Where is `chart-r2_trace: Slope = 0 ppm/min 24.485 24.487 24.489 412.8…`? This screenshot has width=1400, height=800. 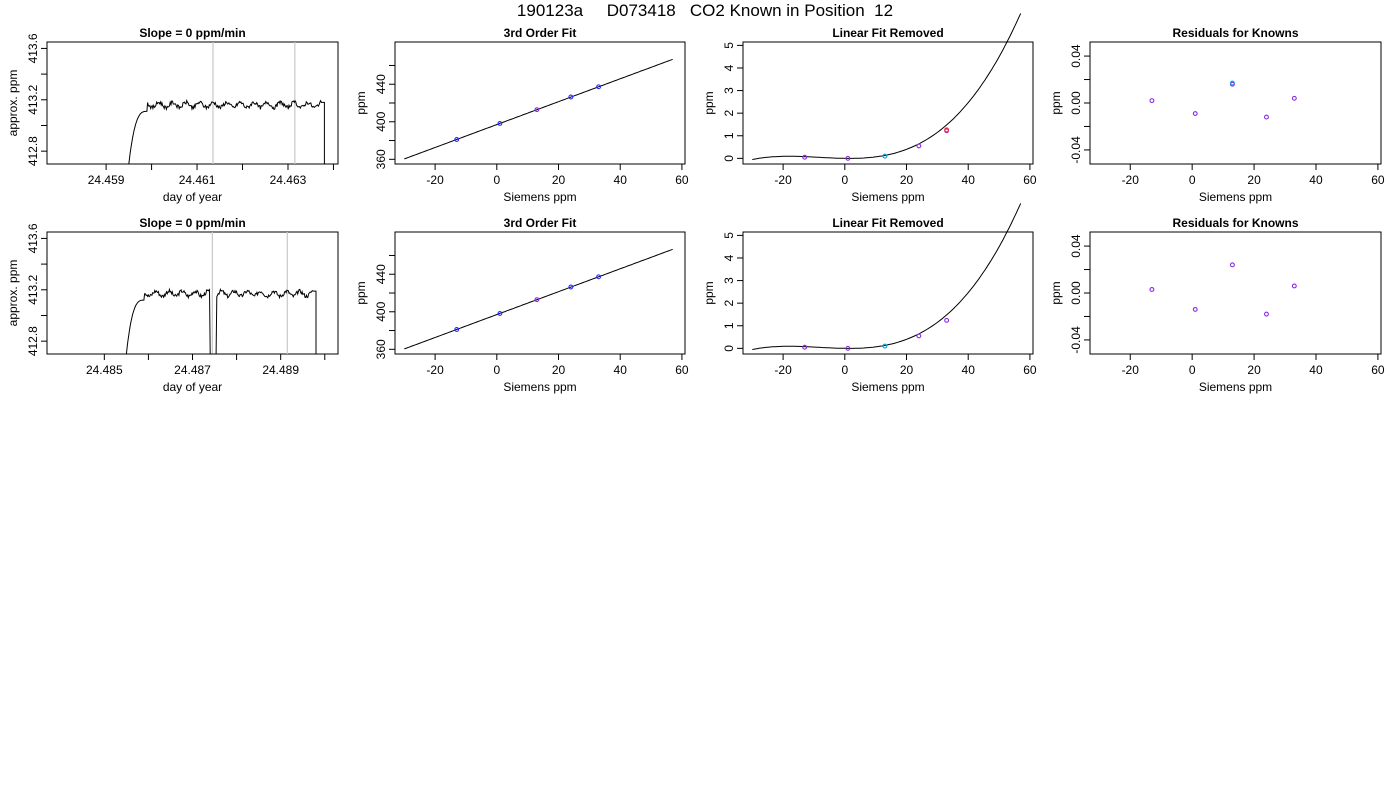
chart-r2_trace: Slope = 0 ppm/min 24.485 24.487 24.489 412.8… is located at coordinates (172, 305).